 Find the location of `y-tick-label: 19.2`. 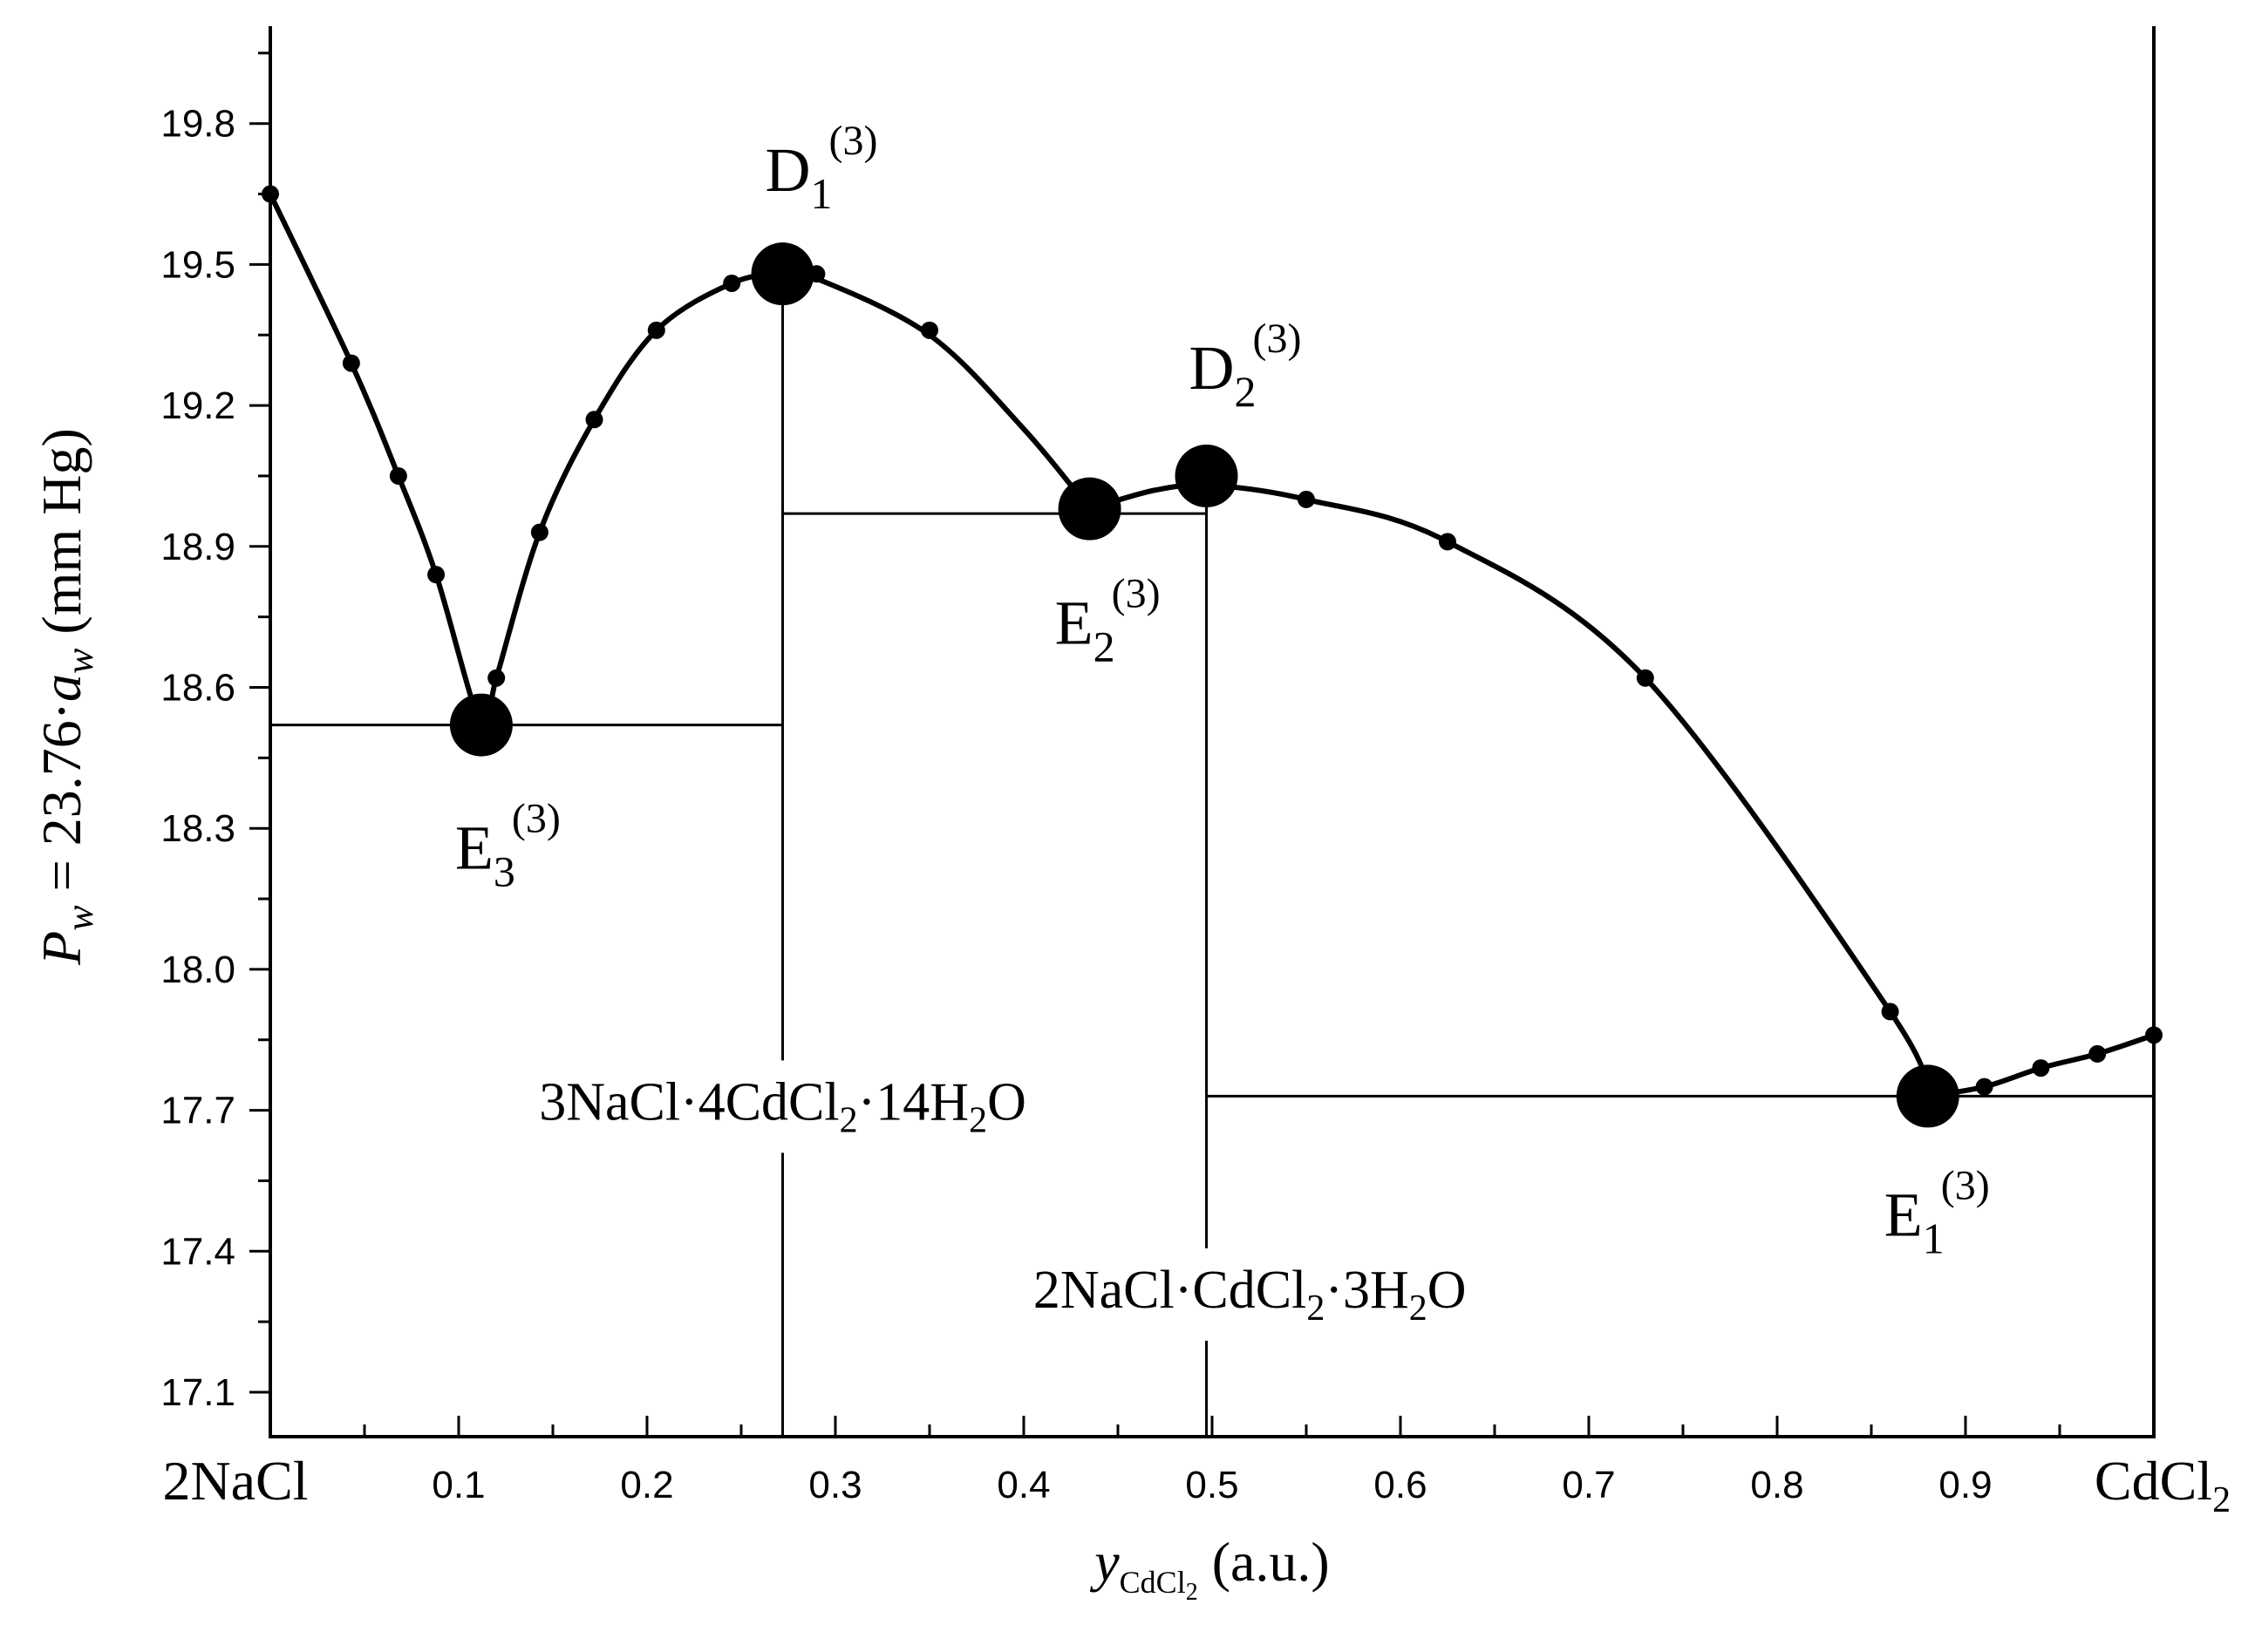

y-tick-label: 19.2 is located at coordinates (197, 405).